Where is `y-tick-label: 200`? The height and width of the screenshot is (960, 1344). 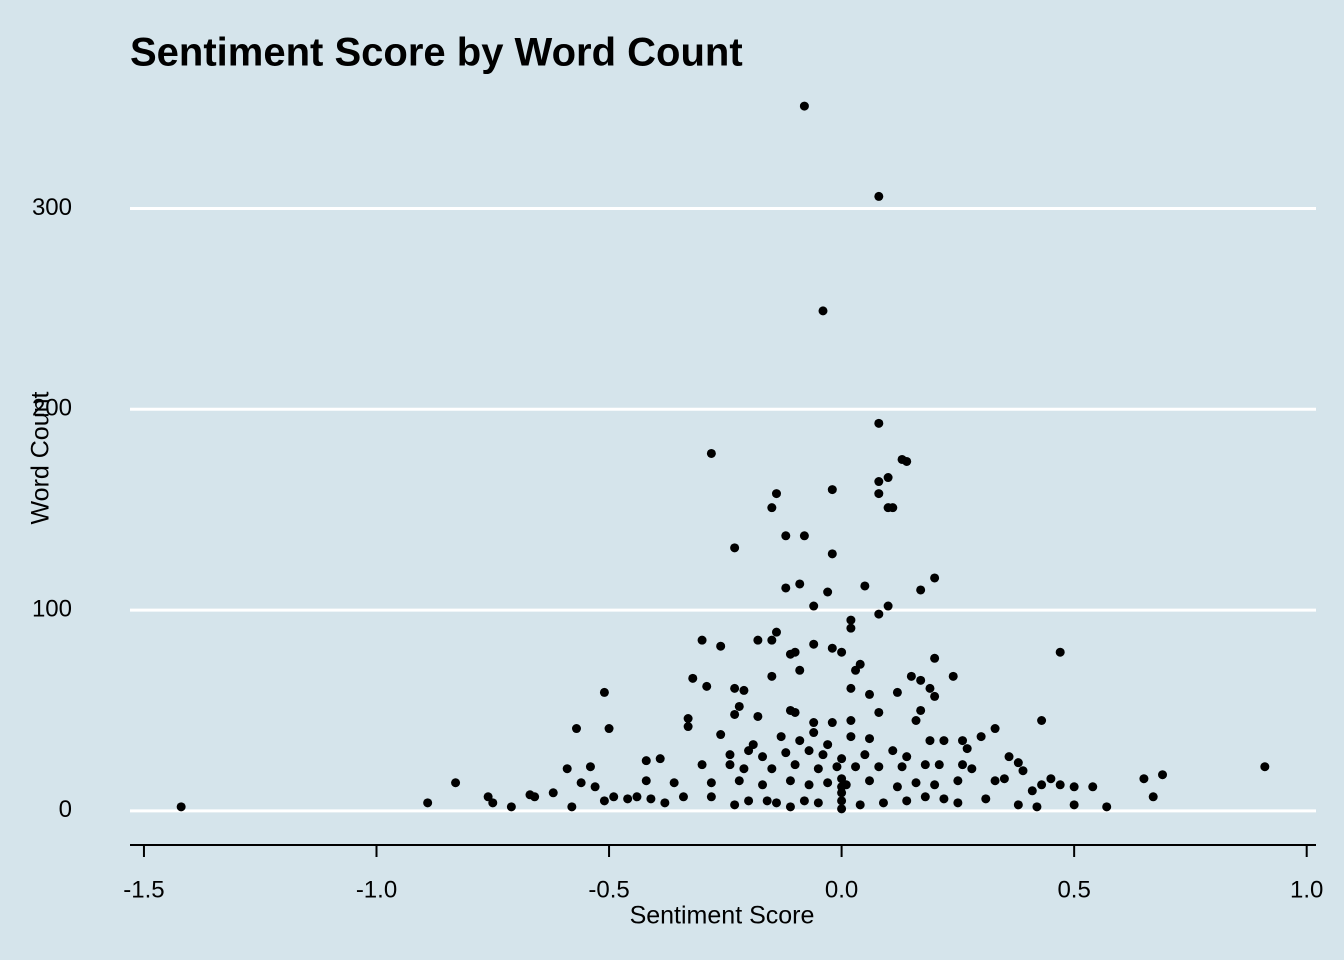 y-tick-label: 200 is located at coordinates (52, 408).